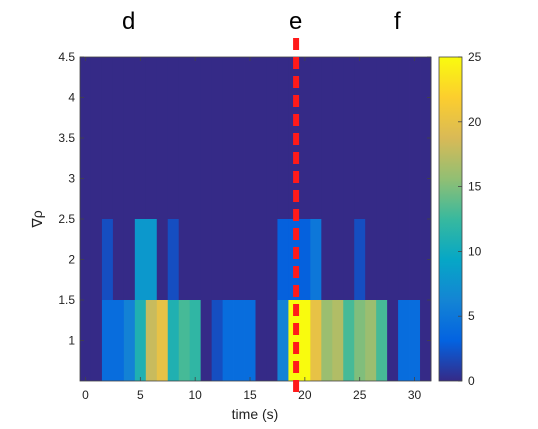  What do you see at coordinates (66, 219) in the screenshot?
I see `y-tick-label: 2.5` at bounding box center [66, 219].